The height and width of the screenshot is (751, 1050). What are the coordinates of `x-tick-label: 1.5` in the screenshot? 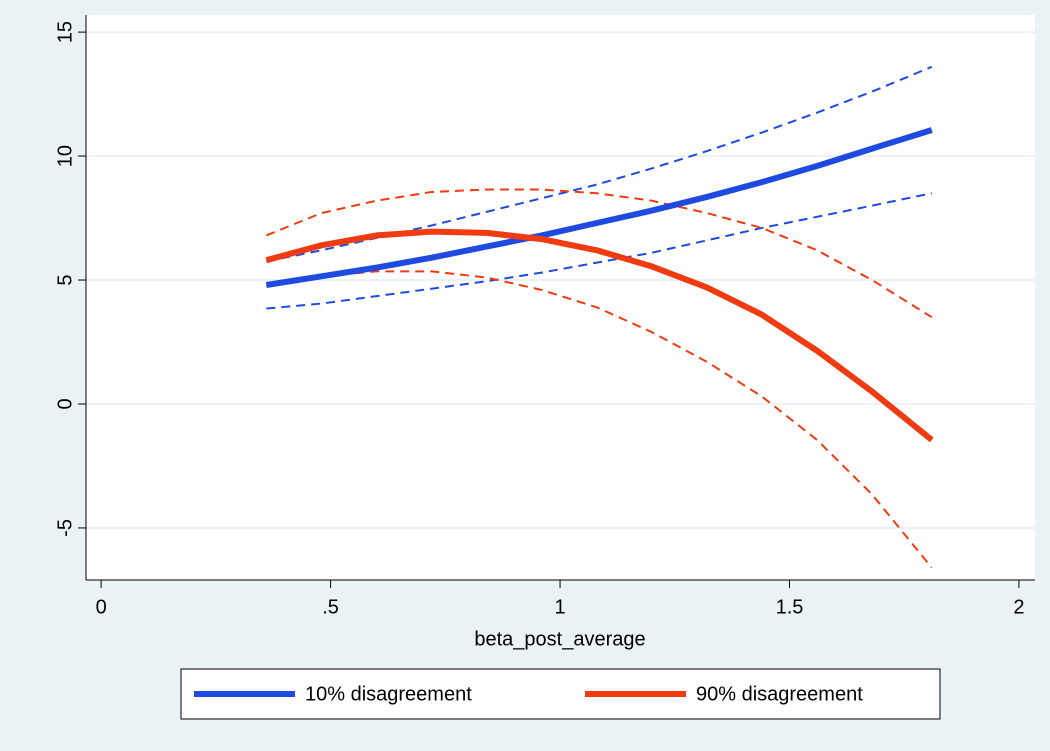 It's located at (790, 607).